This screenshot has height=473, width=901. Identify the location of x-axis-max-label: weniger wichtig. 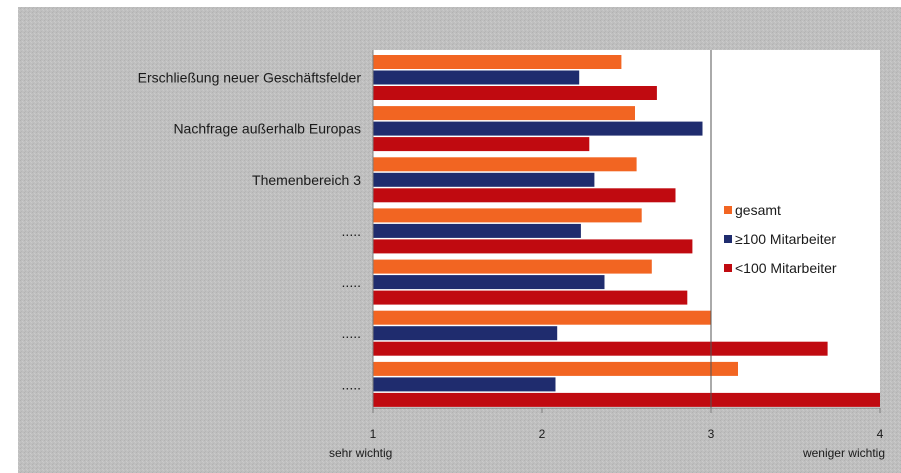
(843, 453).